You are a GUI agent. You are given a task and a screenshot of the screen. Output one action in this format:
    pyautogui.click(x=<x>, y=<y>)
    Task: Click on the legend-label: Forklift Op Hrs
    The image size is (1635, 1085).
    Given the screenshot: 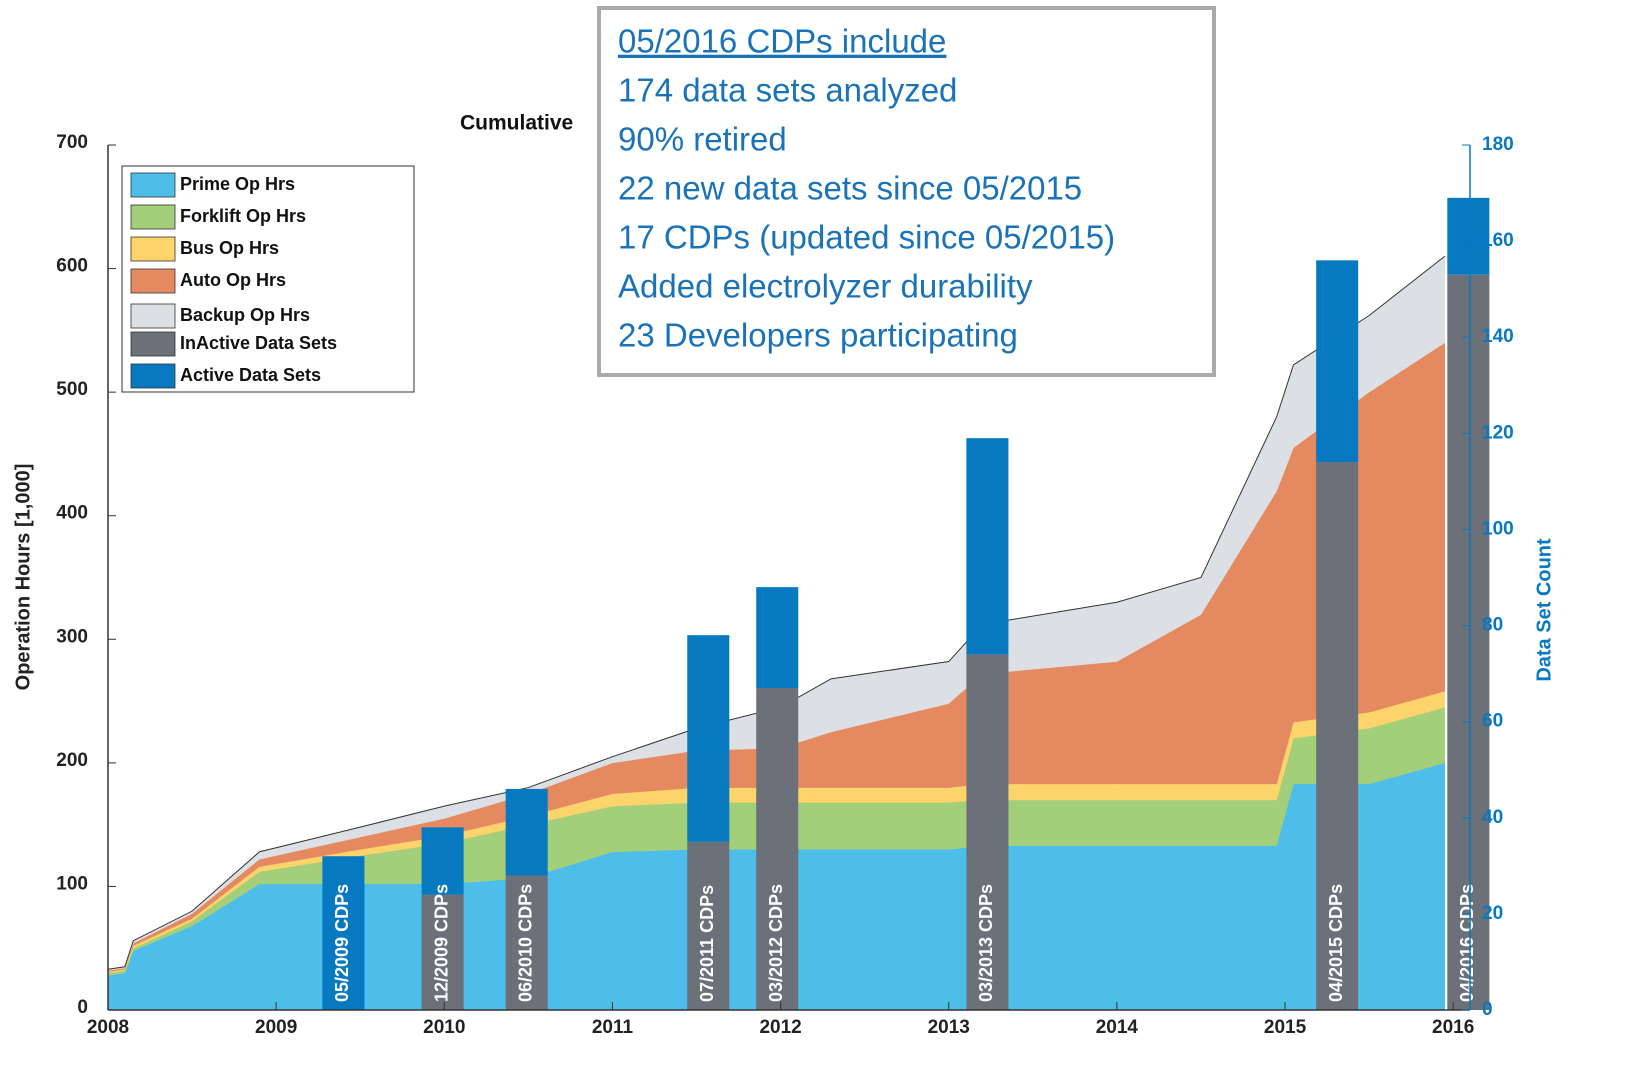 What is the action you would take?
    pyautogui.click(x=243, y=216)
    